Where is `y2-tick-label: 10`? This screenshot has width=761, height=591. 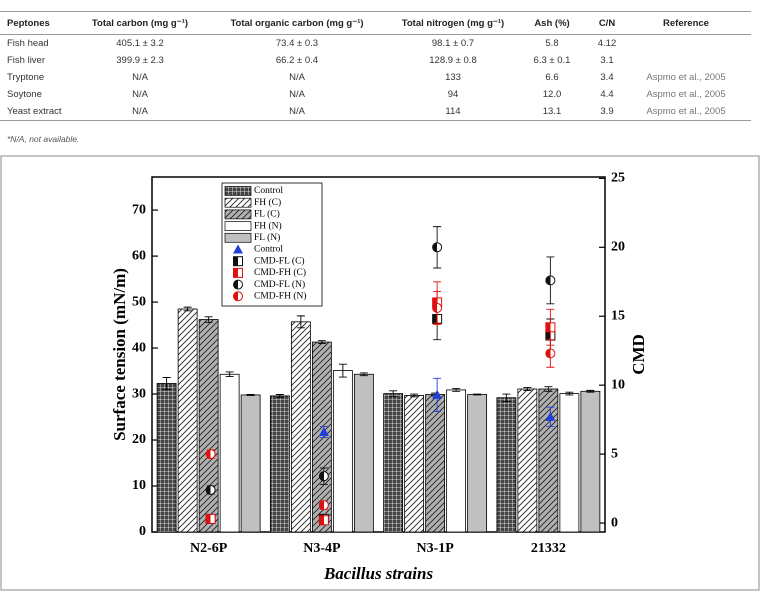 y2-tick-label: 10 is located at coordinates (618, 384).